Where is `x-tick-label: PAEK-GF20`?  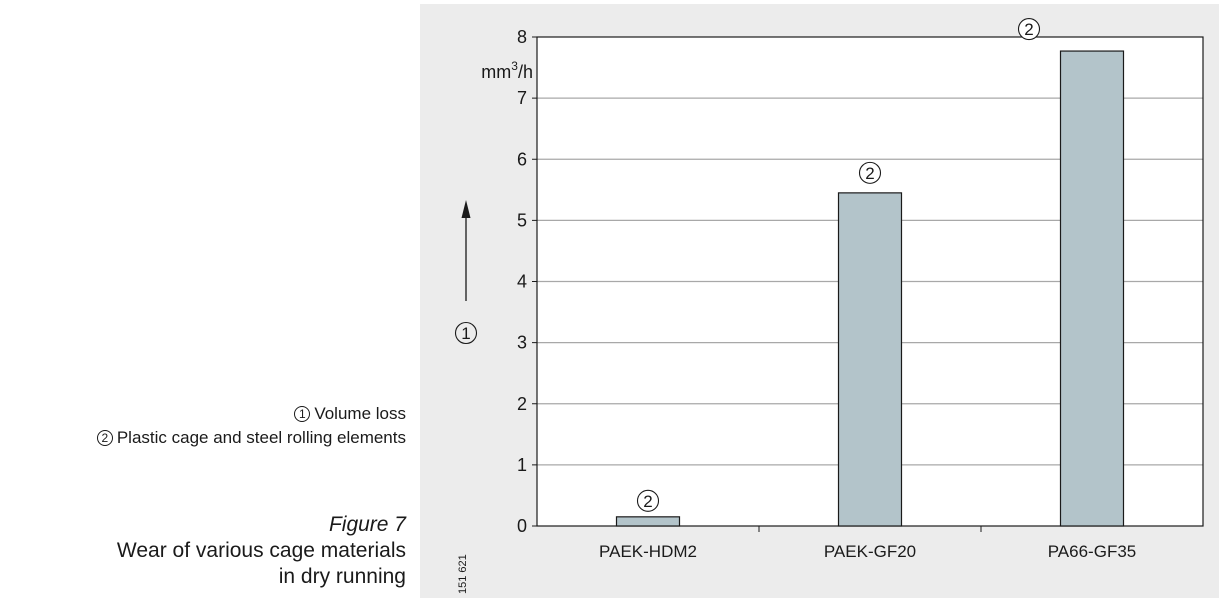
x-tick-label: PAEK-GF20 is located at coordinates (870, 551).